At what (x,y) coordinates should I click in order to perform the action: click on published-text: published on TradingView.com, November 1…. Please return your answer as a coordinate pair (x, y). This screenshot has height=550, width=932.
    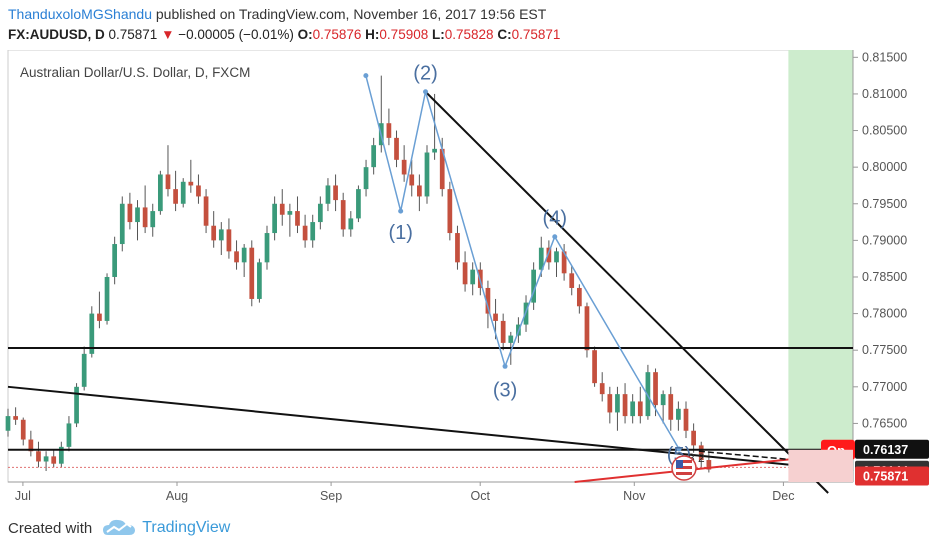
    Looking at the image, I should click on (351, 14).